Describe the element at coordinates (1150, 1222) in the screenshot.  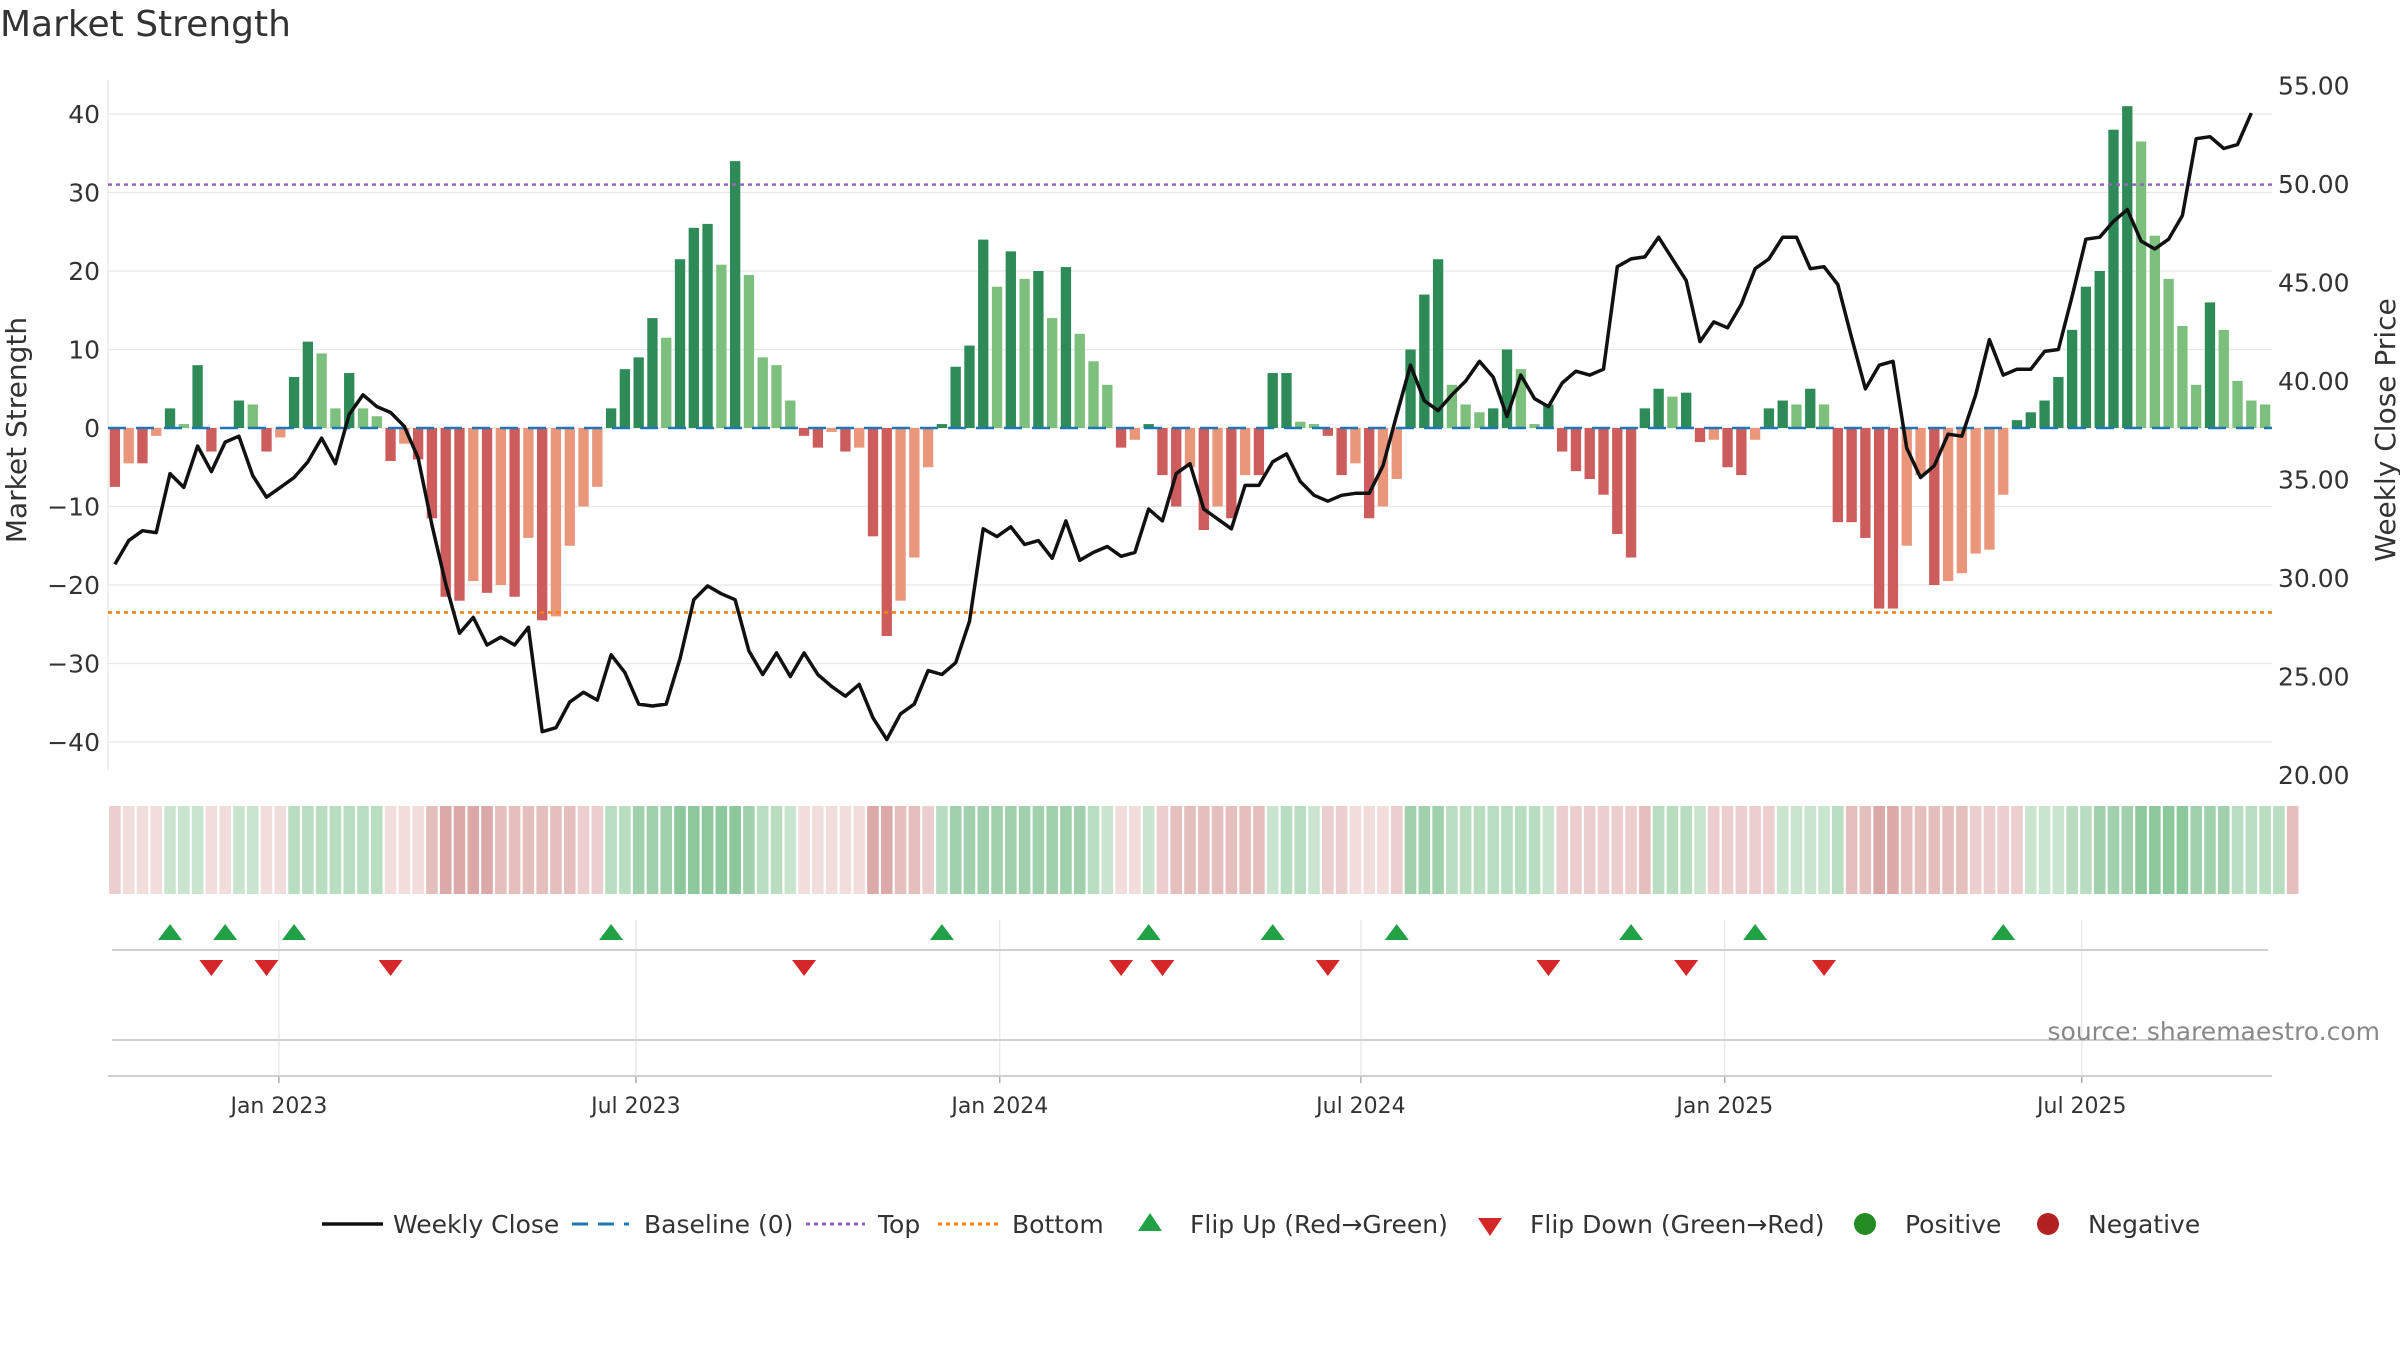
I see `flip-up-icon` at that location.